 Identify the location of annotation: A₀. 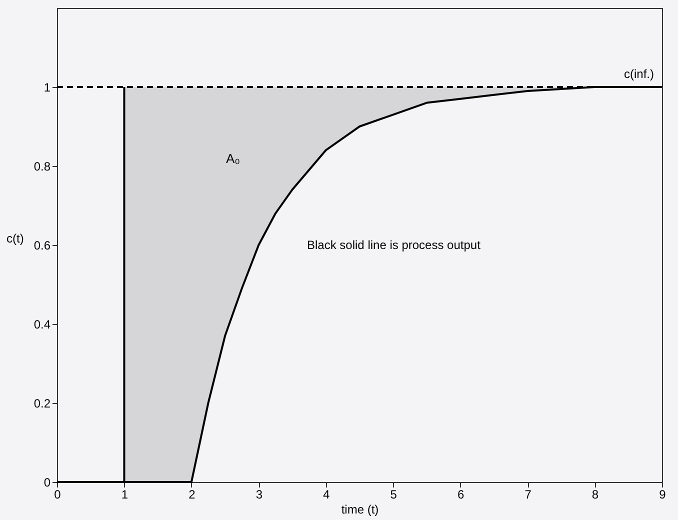
(233, 158).